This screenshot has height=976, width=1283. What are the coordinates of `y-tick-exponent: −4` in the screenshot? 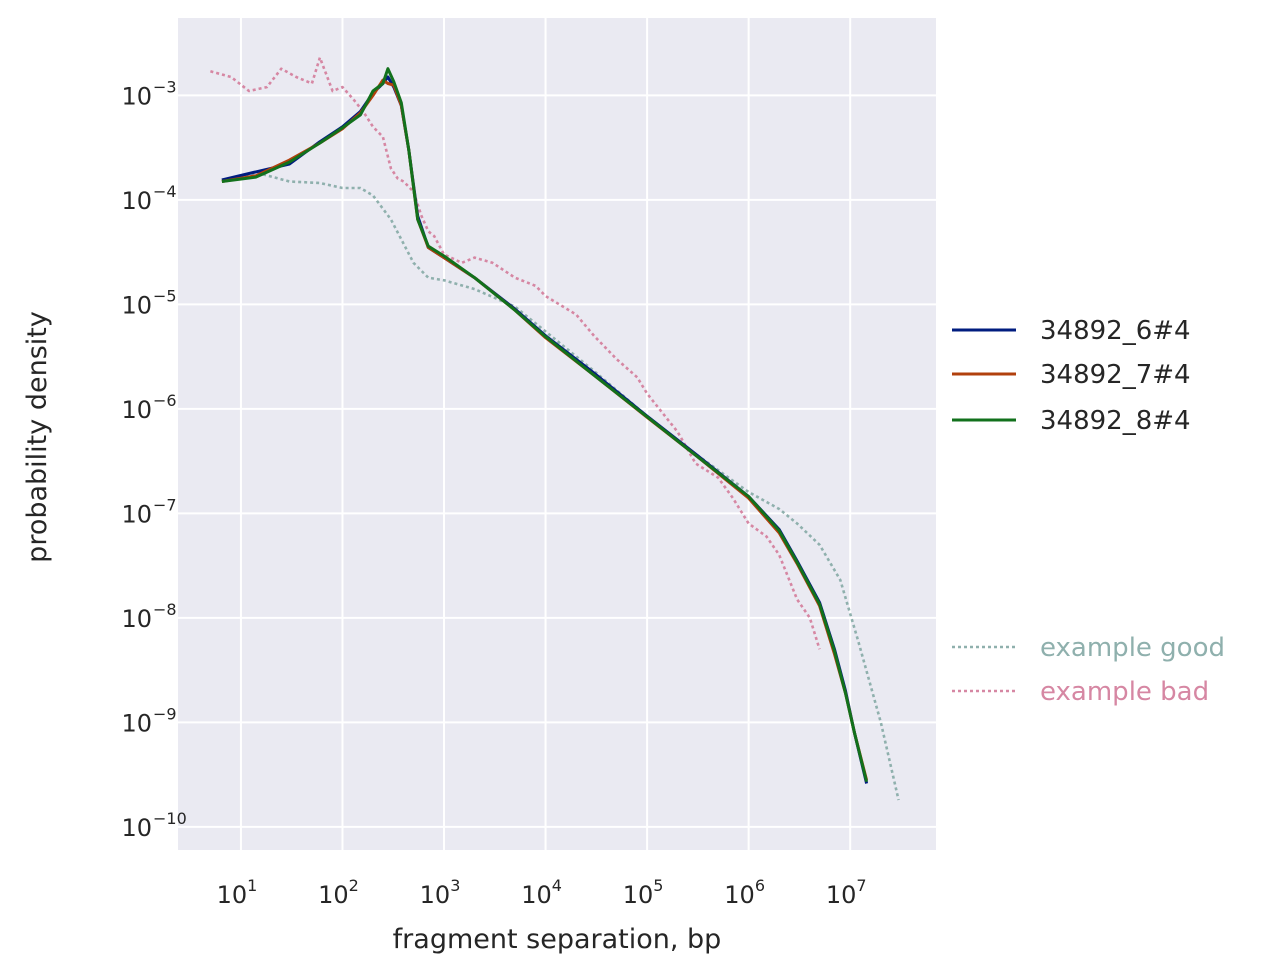 It's located at (165, 191).